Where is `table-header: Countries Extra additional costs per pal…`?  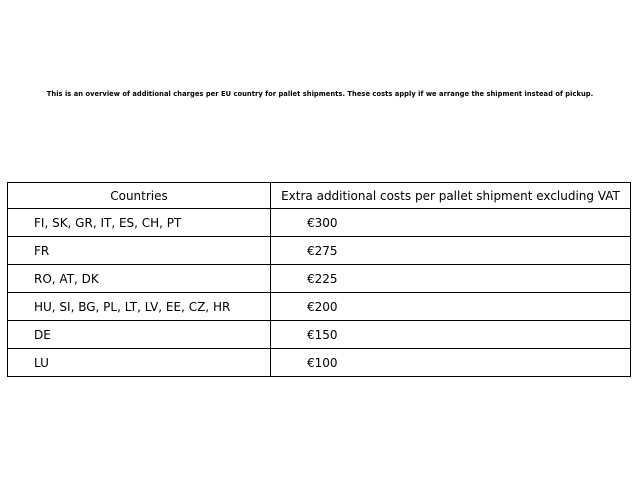 table-header: Countries Extra additional costs per pal… is located at coordinates (319, 195).